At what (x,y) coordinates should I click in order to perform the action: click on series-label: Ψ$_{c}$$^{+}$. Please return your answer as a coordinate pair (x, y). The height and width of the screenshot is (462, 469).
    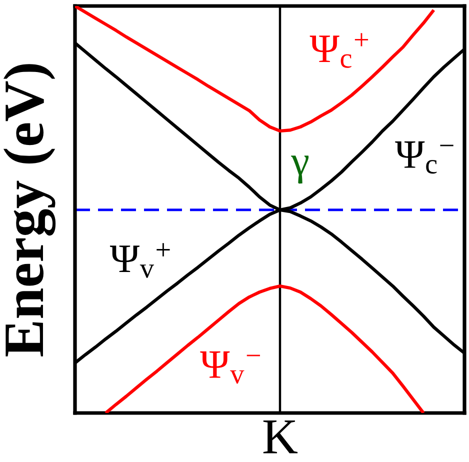
    Looking at the image, I should click on (339, 50).